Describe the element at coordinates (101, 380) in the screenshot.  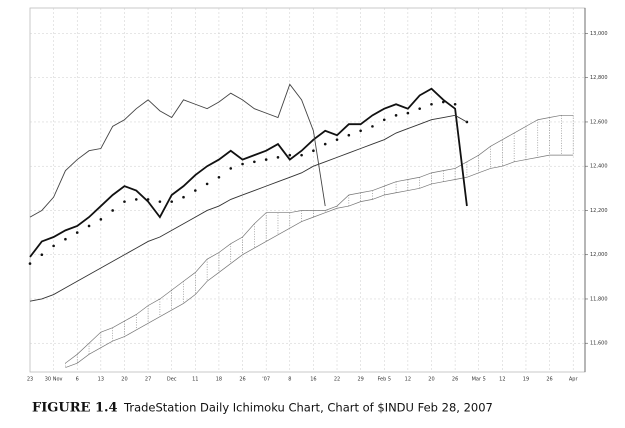
I see `x-tick-label: 13` at that location.